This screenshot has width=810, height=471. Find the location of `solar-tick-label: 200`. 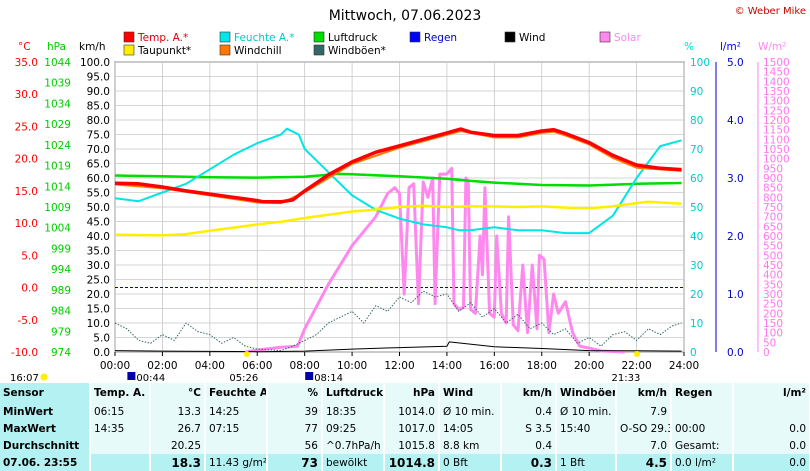

solar-tick-label: 200 is located at coordinates (773, 314).